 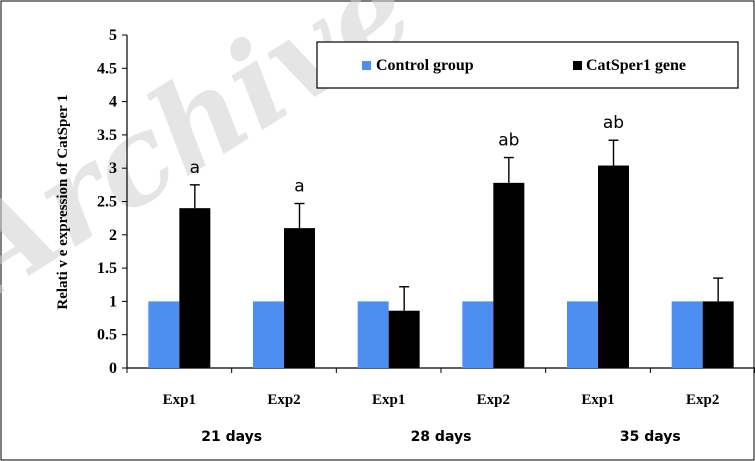 I want to click on legend-label-catsper: CatSper1 gene, so click(x=636, y=65).